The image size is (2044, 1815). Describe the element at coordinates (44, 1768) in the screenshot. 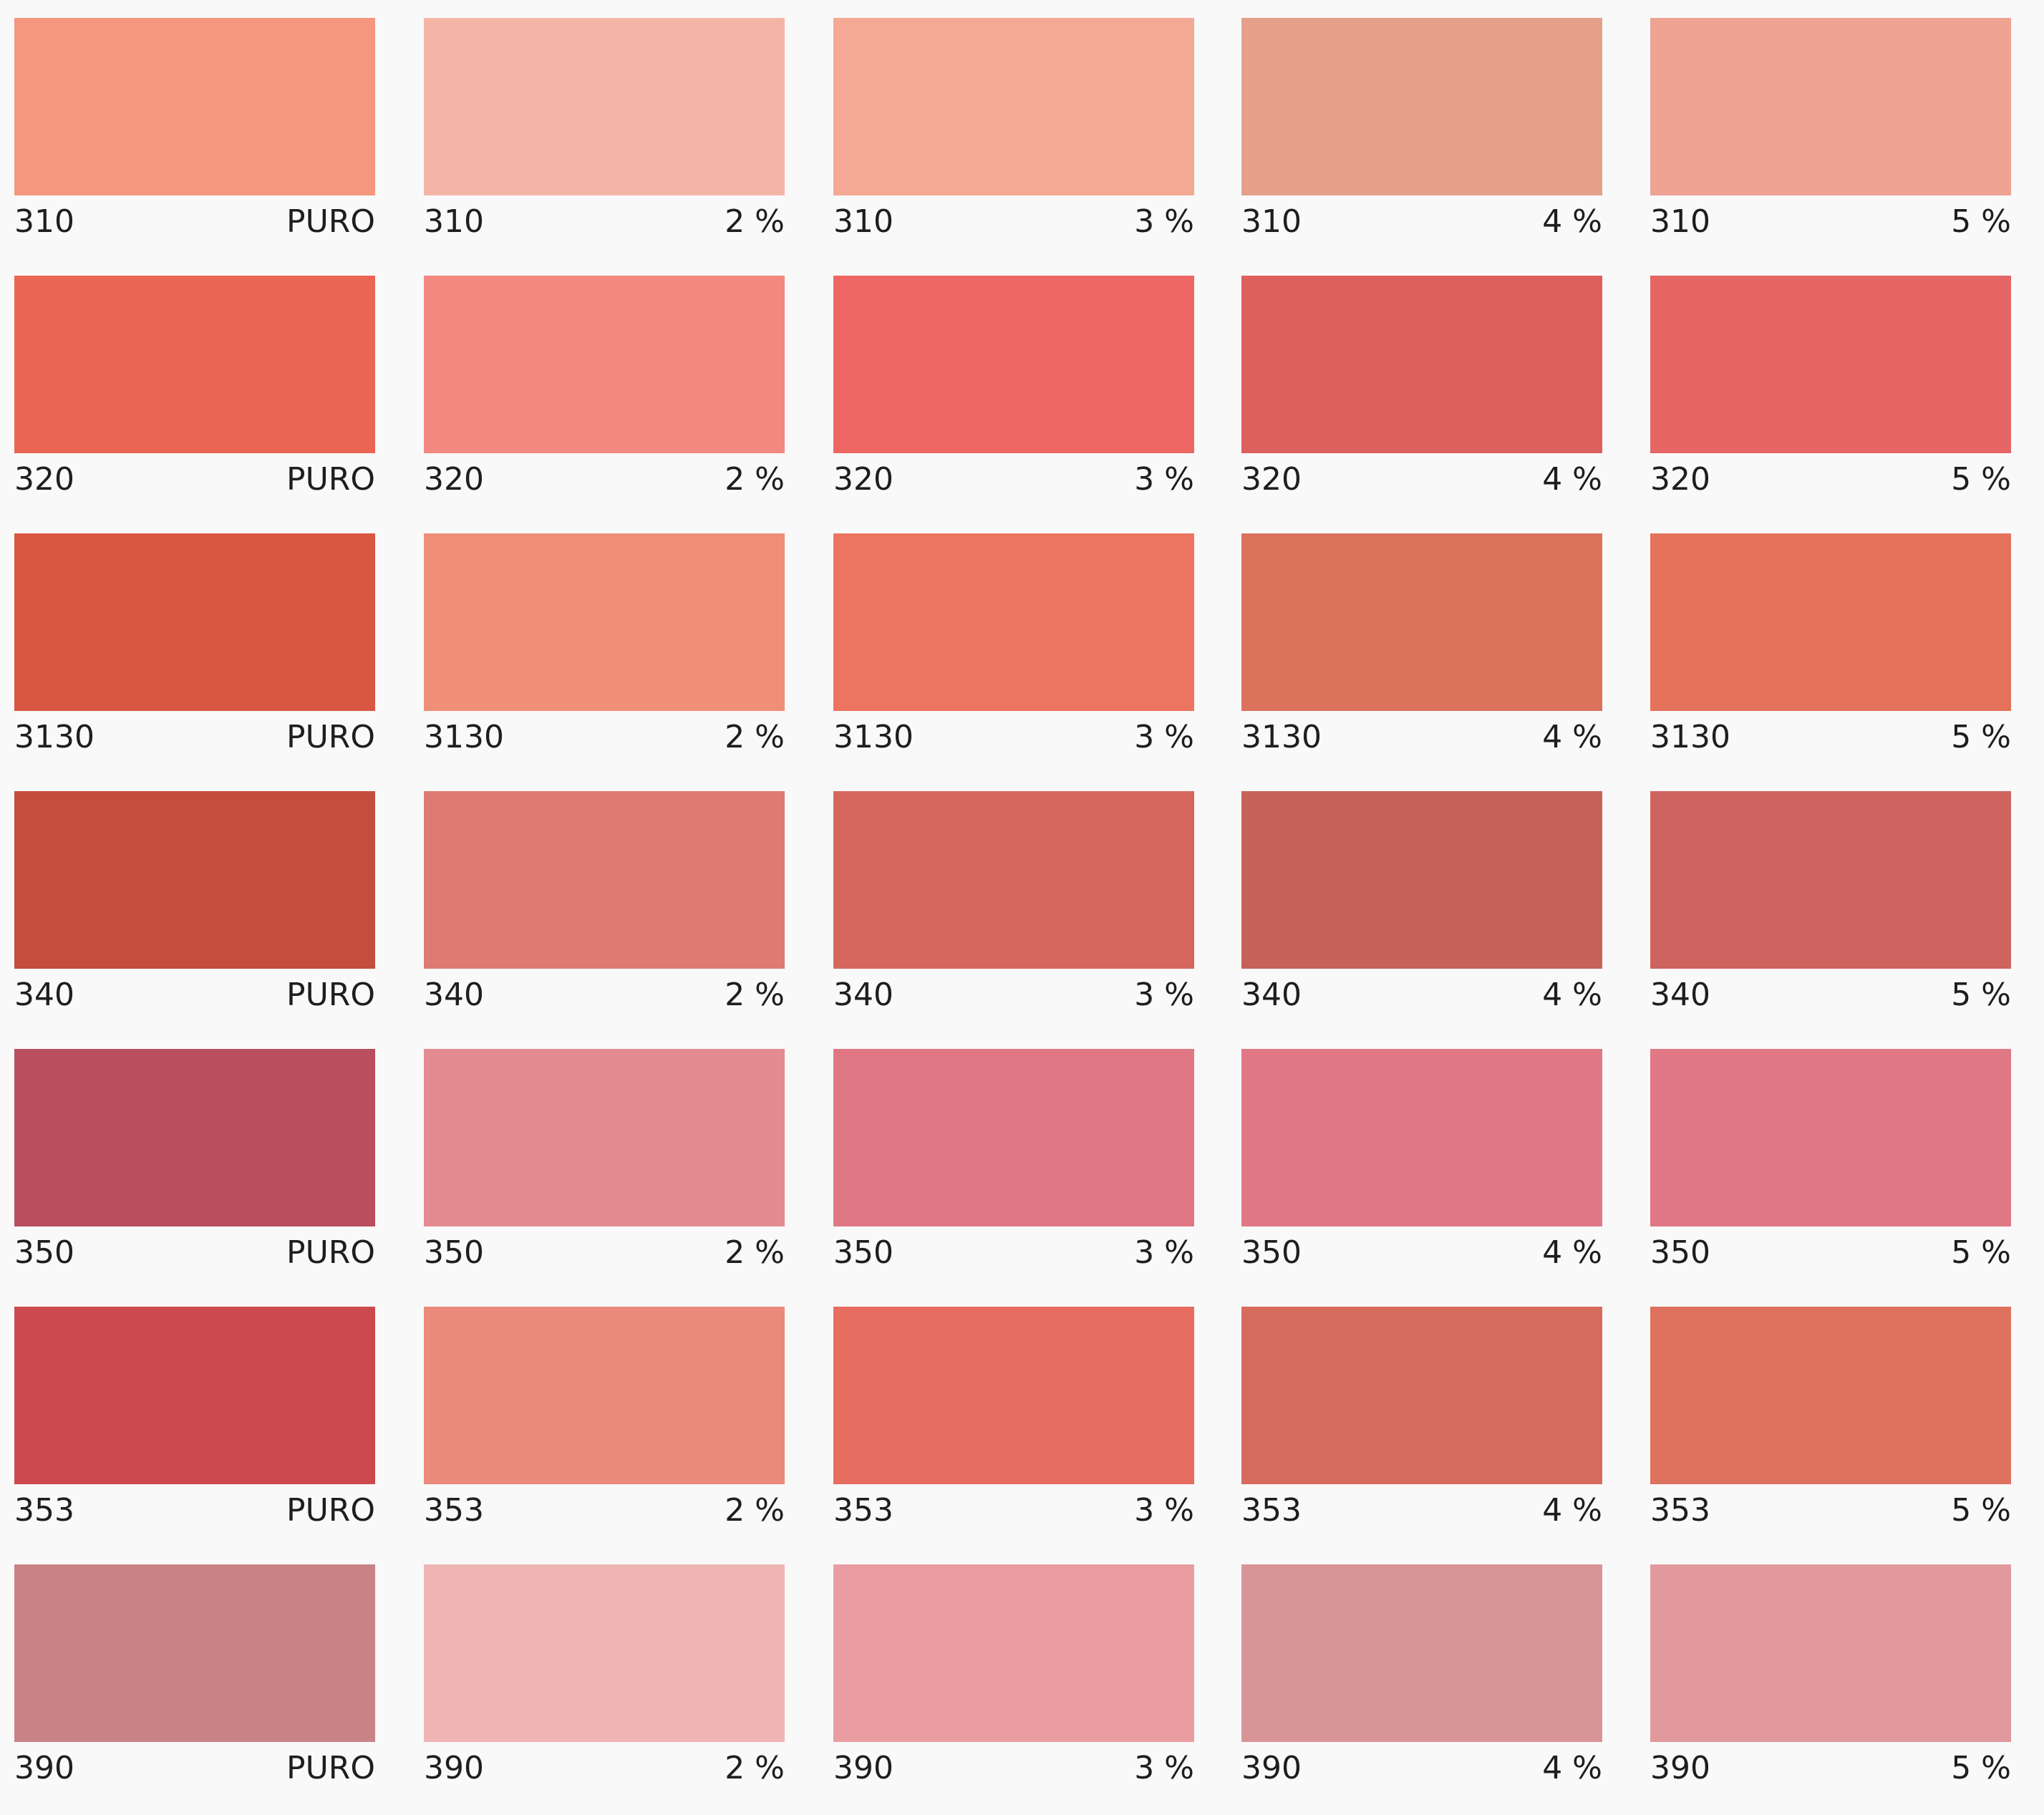

I see `color-code: 390` at that location.